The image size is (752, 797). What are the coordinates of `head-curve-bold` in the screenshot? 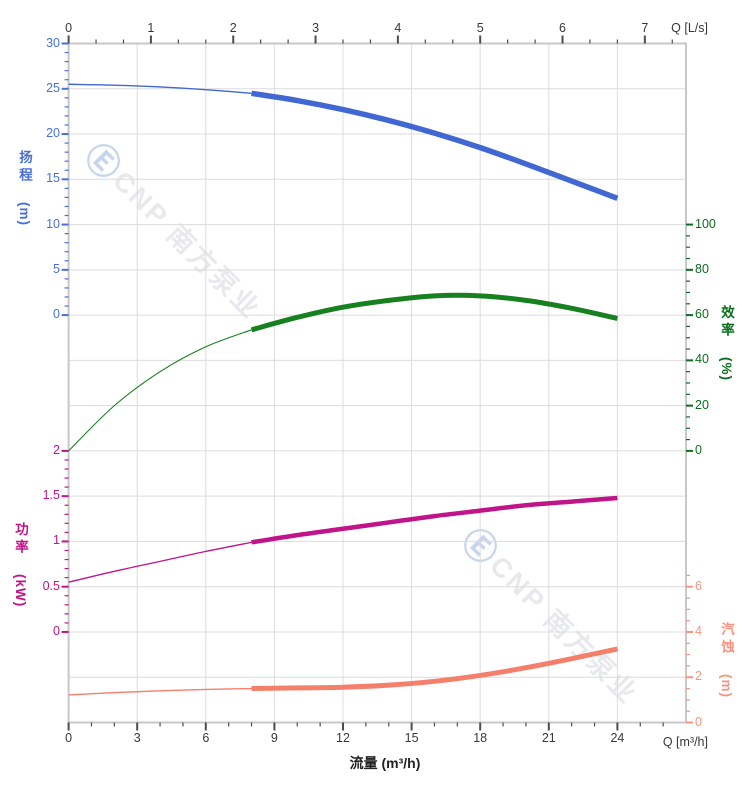 It's located at (435, 145).